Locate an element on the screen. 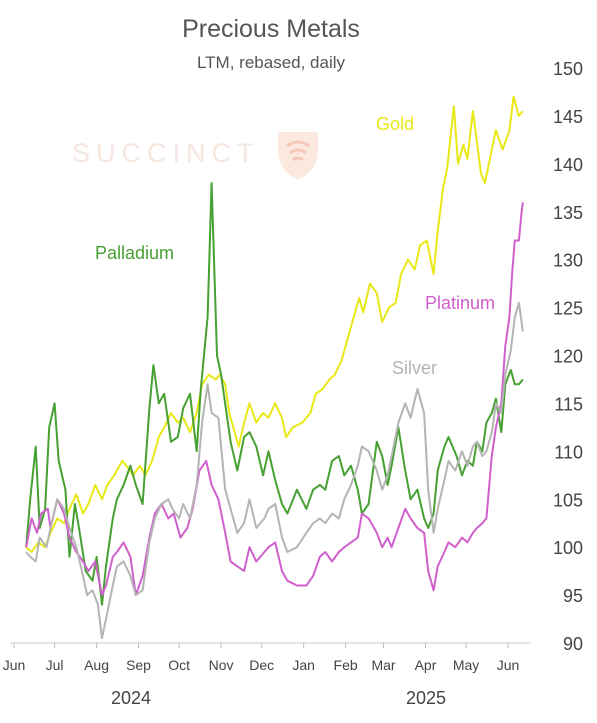 Image resolution: width=597 pixels, height=723 pixels. y-tick-label: 130 is located at coordinates (568, 261).